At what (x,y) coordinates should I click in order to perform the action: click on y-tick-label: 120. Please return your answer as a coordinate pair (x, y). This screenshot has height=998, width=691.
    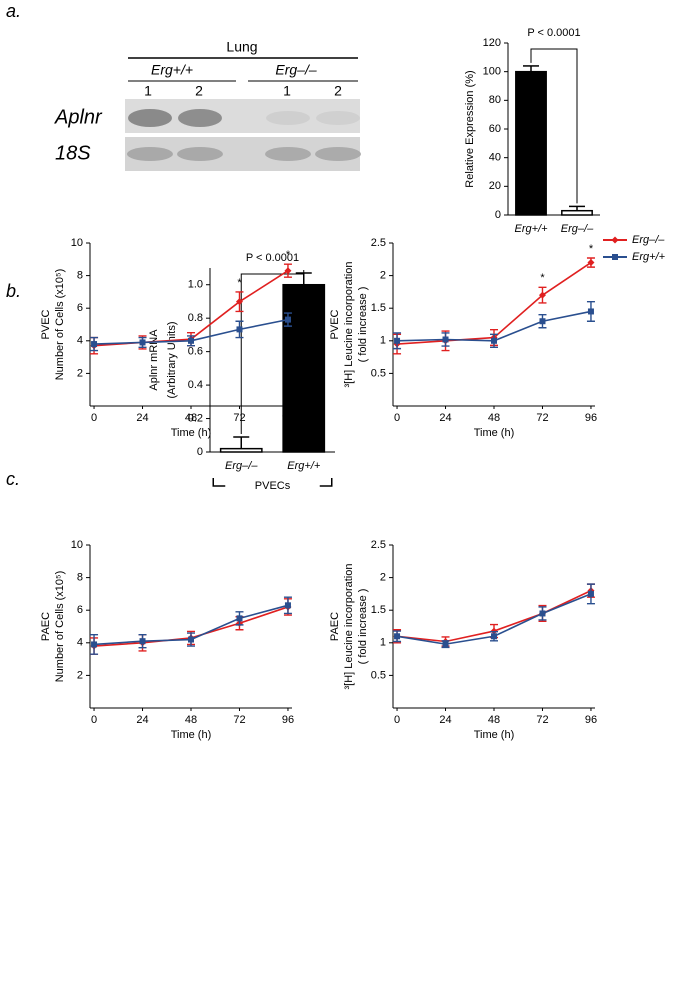
    Looking at the image, I should click on (492, 43).